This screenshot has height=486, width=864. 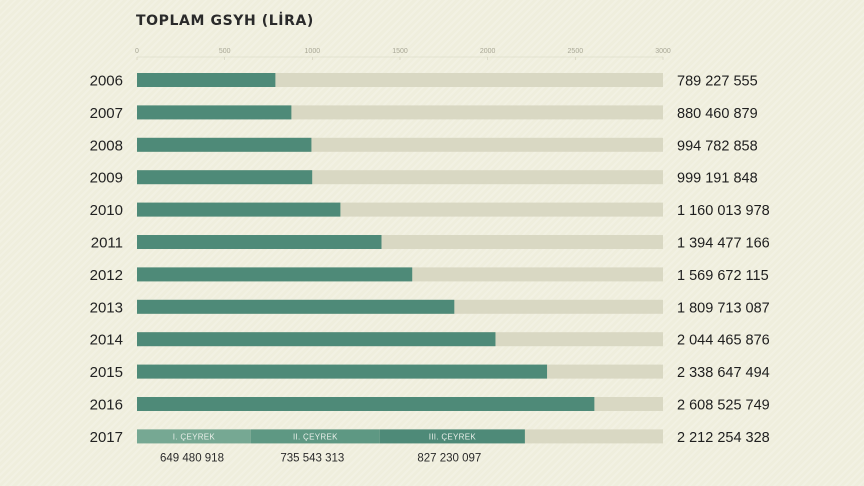 I want to click on x-tick-label: 2000, so click(x=488, y=51).